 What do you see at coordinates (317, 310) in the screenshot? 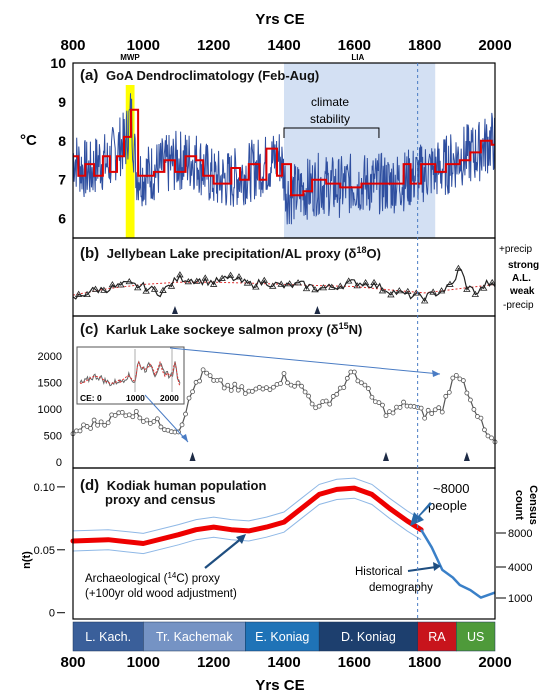
I see `panel-b-triangle-marker` at bounding box center [317, 310].